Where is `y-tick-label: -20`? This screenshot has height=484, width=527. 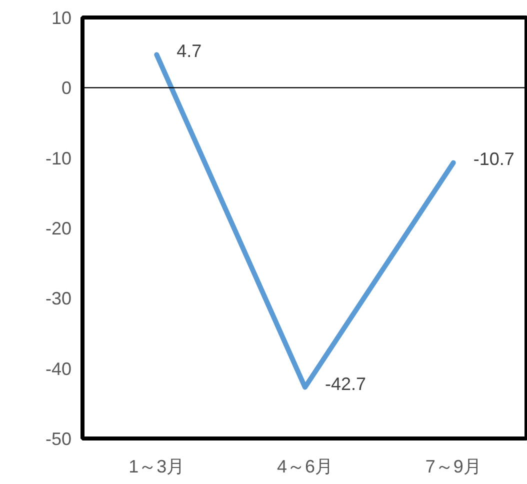
y-tick-label: -20 is located at coordinates (58, 228).